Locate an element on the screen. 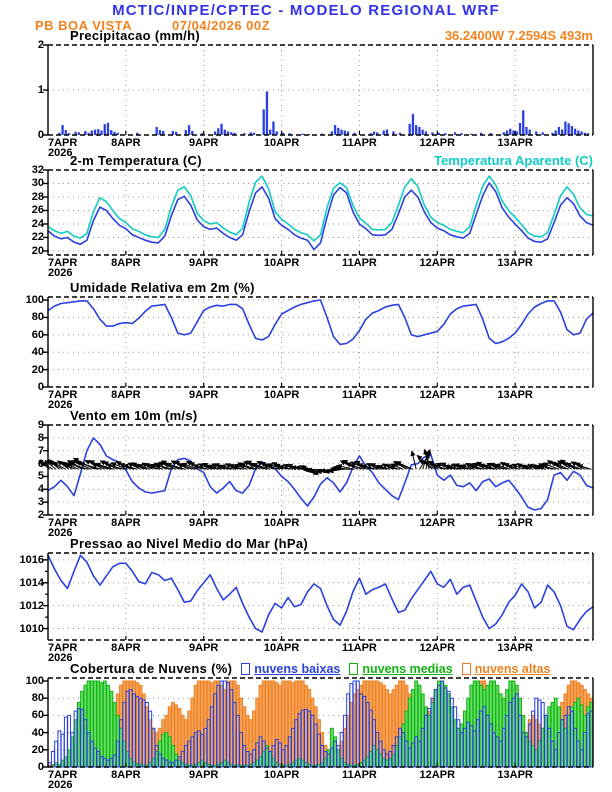 The width and height of the screenshot is (612, 792). y-tick-label: 26 is located at coordinates (37, 210).